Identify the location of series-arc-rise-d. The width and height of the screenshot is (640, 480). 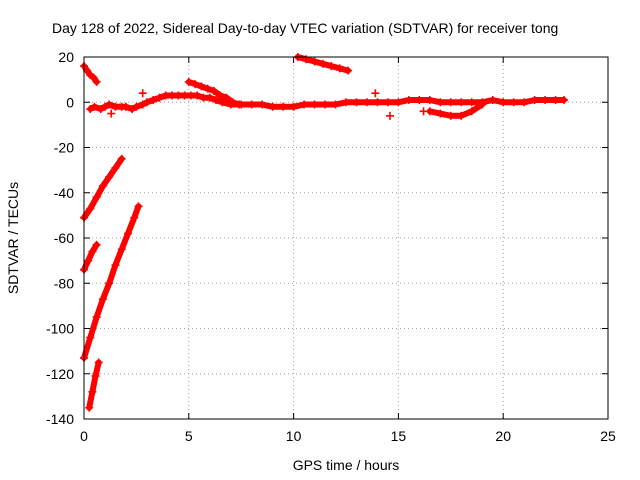
(94, 385).